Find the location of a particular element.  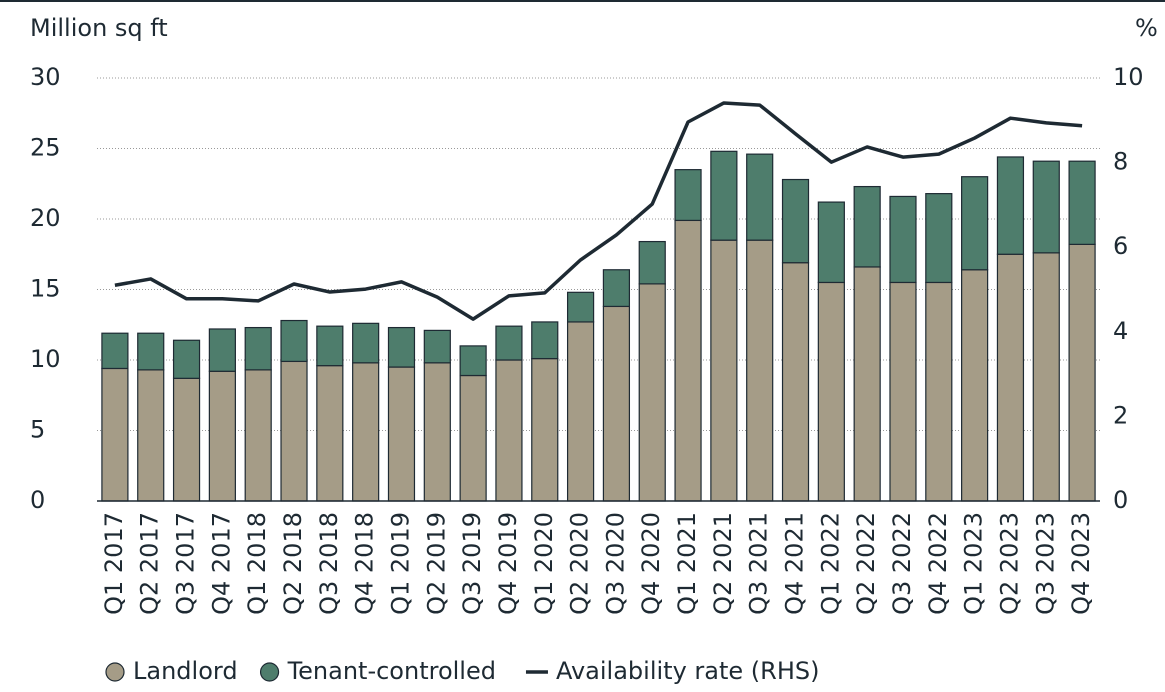

y-tick-label: 30 is located at coordinates (45, 77).